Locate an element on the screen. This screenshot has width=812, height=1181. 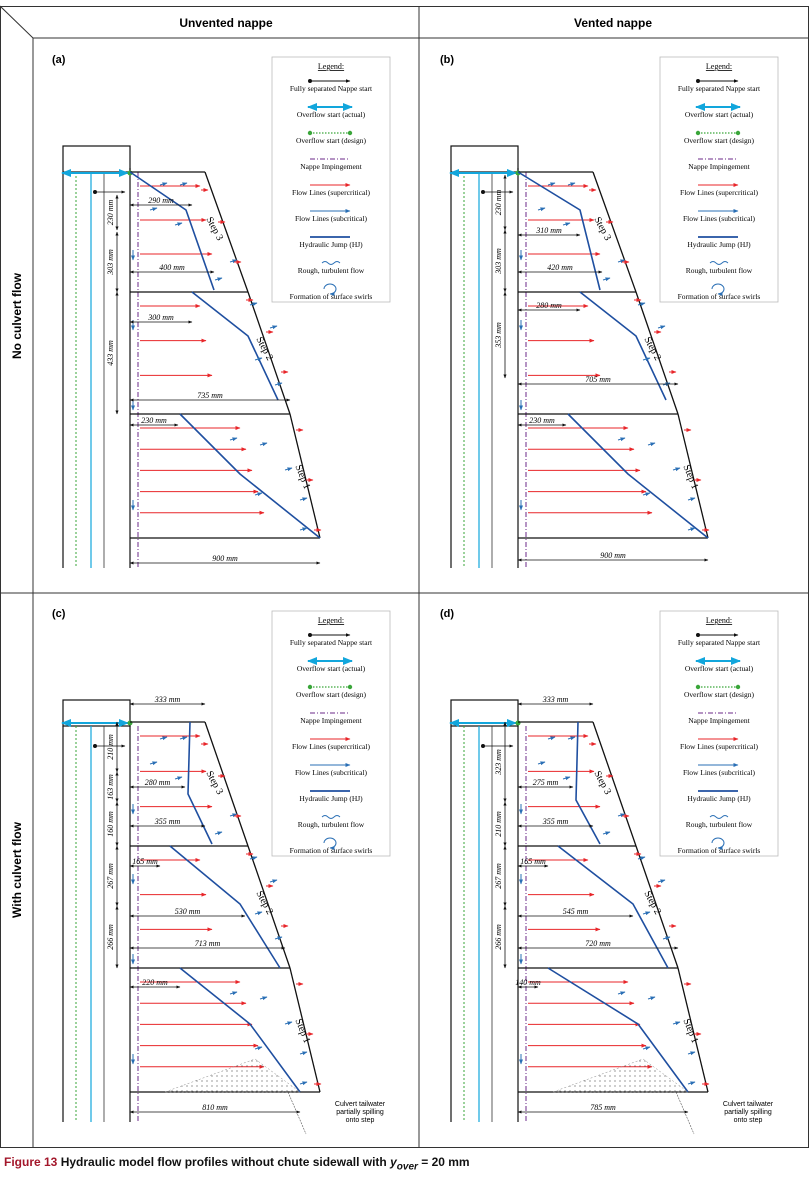
horizontal-dimension-label: 290 mm is located at coordinates (161, 200).